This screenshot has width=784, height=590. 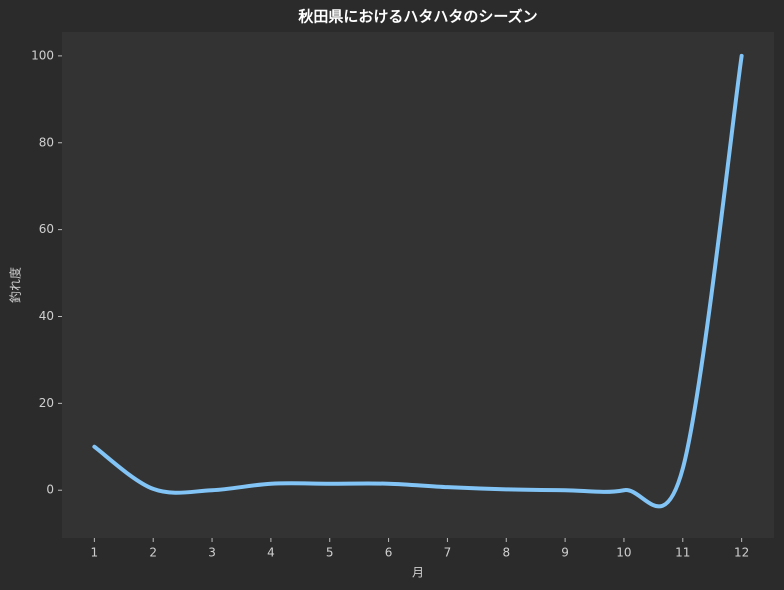 I want to click on y-axis-label: 釣れ度, so click(x=15, y=285).